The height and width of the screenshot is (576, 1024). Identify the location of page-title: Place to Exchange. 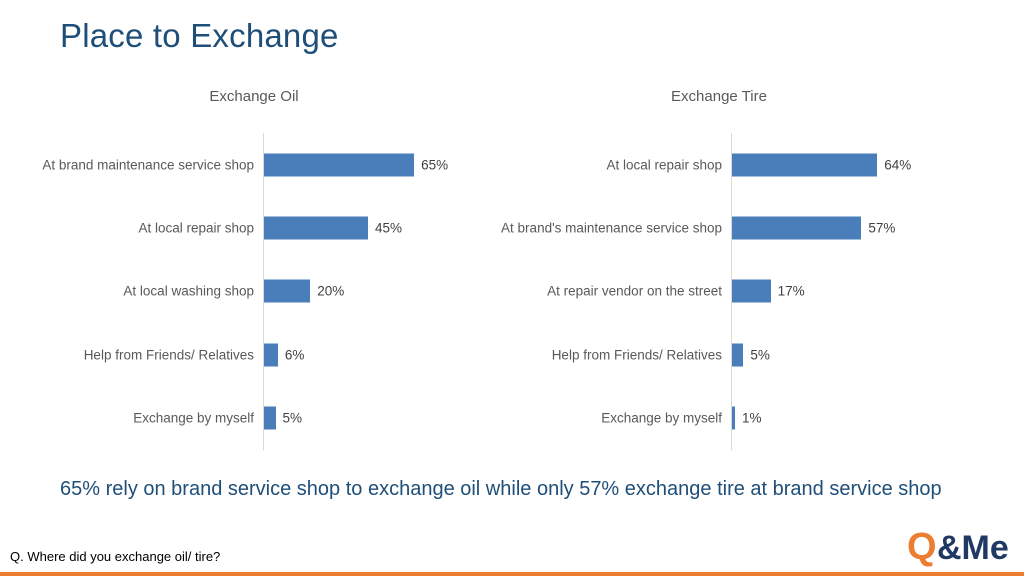
(199, 35).